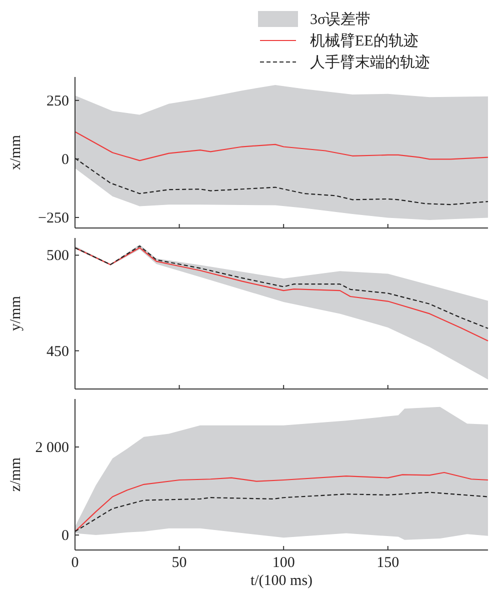  Describe the element at coordinates (388, 563) in the screenshot. I see `x-tick-label: 150` at that location.